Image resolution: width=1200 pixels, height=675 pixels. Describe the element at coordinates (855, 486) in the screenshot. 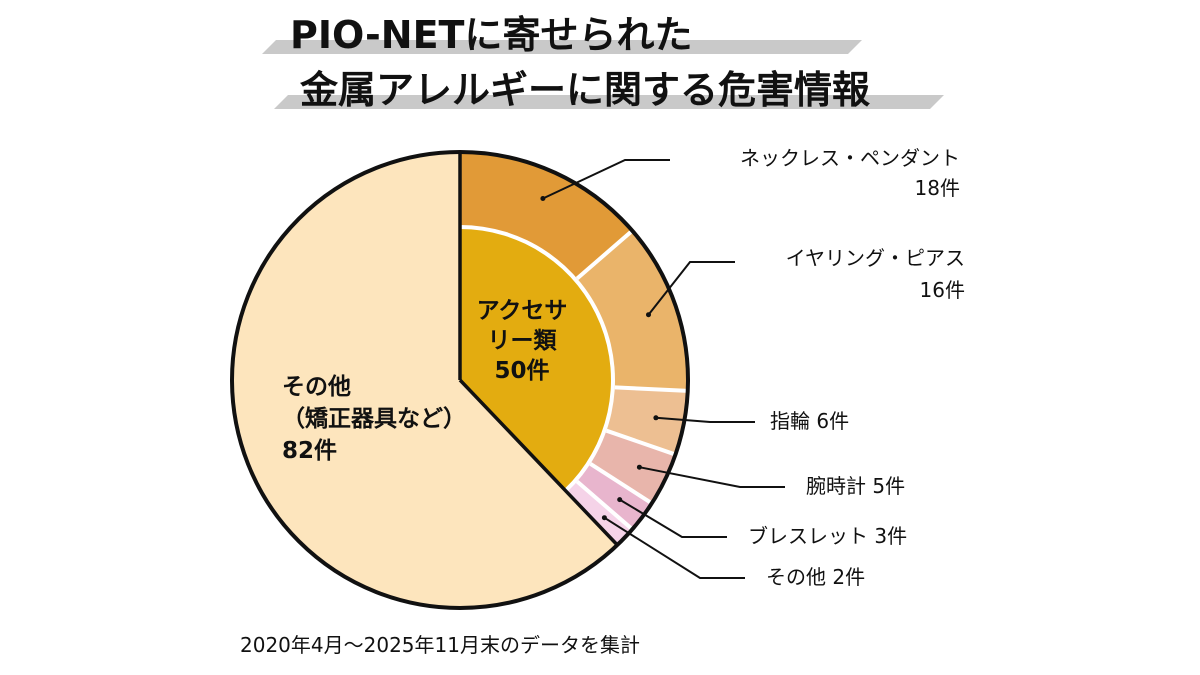

I see `callout-label: 腕時計 5件` at that location.